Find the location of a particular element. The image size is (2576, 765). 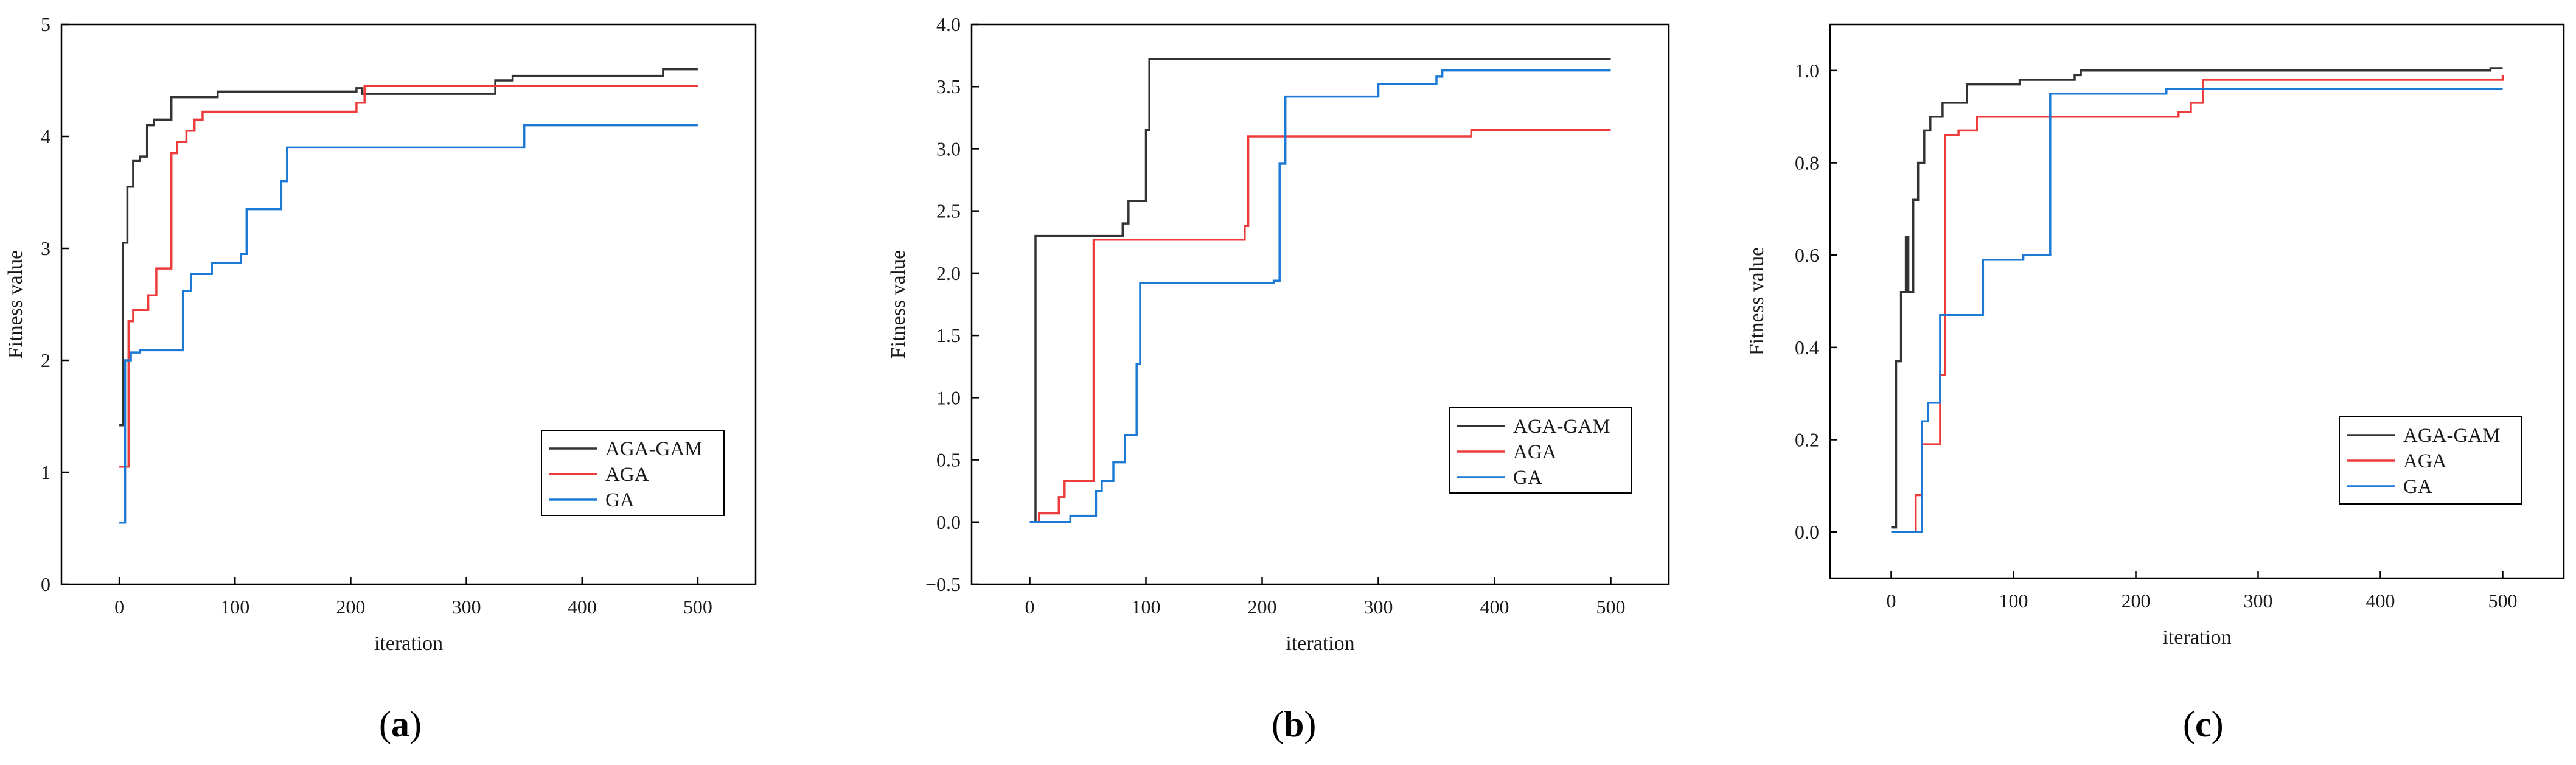

panel-label: (c) is located at coordinates (2203, 724).